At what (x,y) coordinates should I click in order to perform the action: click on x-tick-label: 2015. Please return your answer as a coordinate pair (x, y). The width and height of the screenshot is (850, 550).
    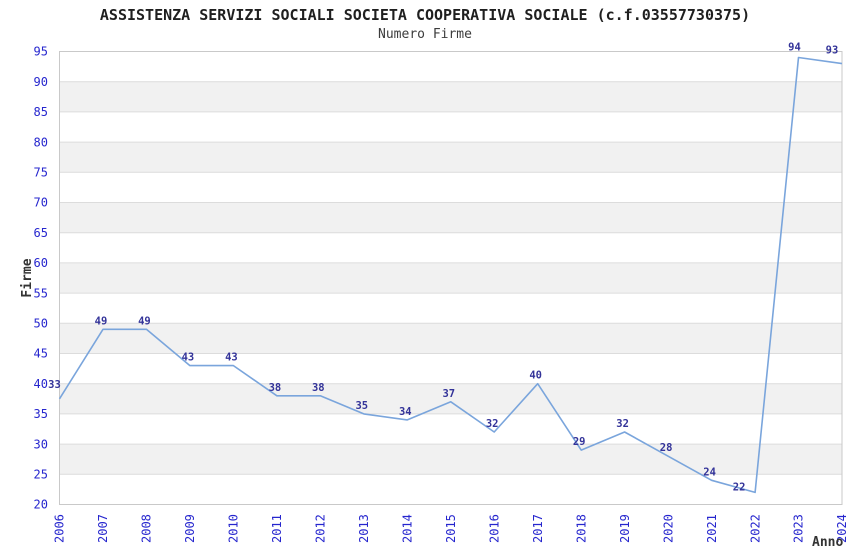
    Looking at the image, I should click on (451, 528).